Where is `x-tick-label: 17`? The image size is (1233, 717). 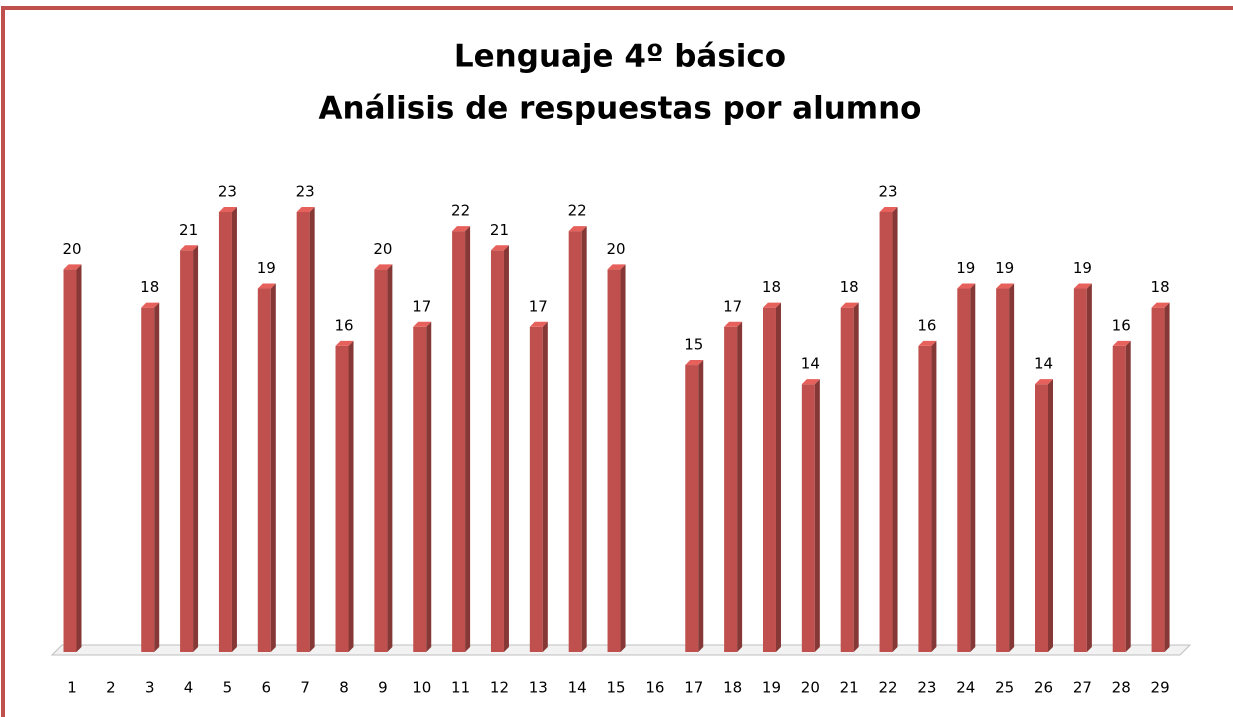
x-tick-label: 17 is located at coordinates (693, 688).